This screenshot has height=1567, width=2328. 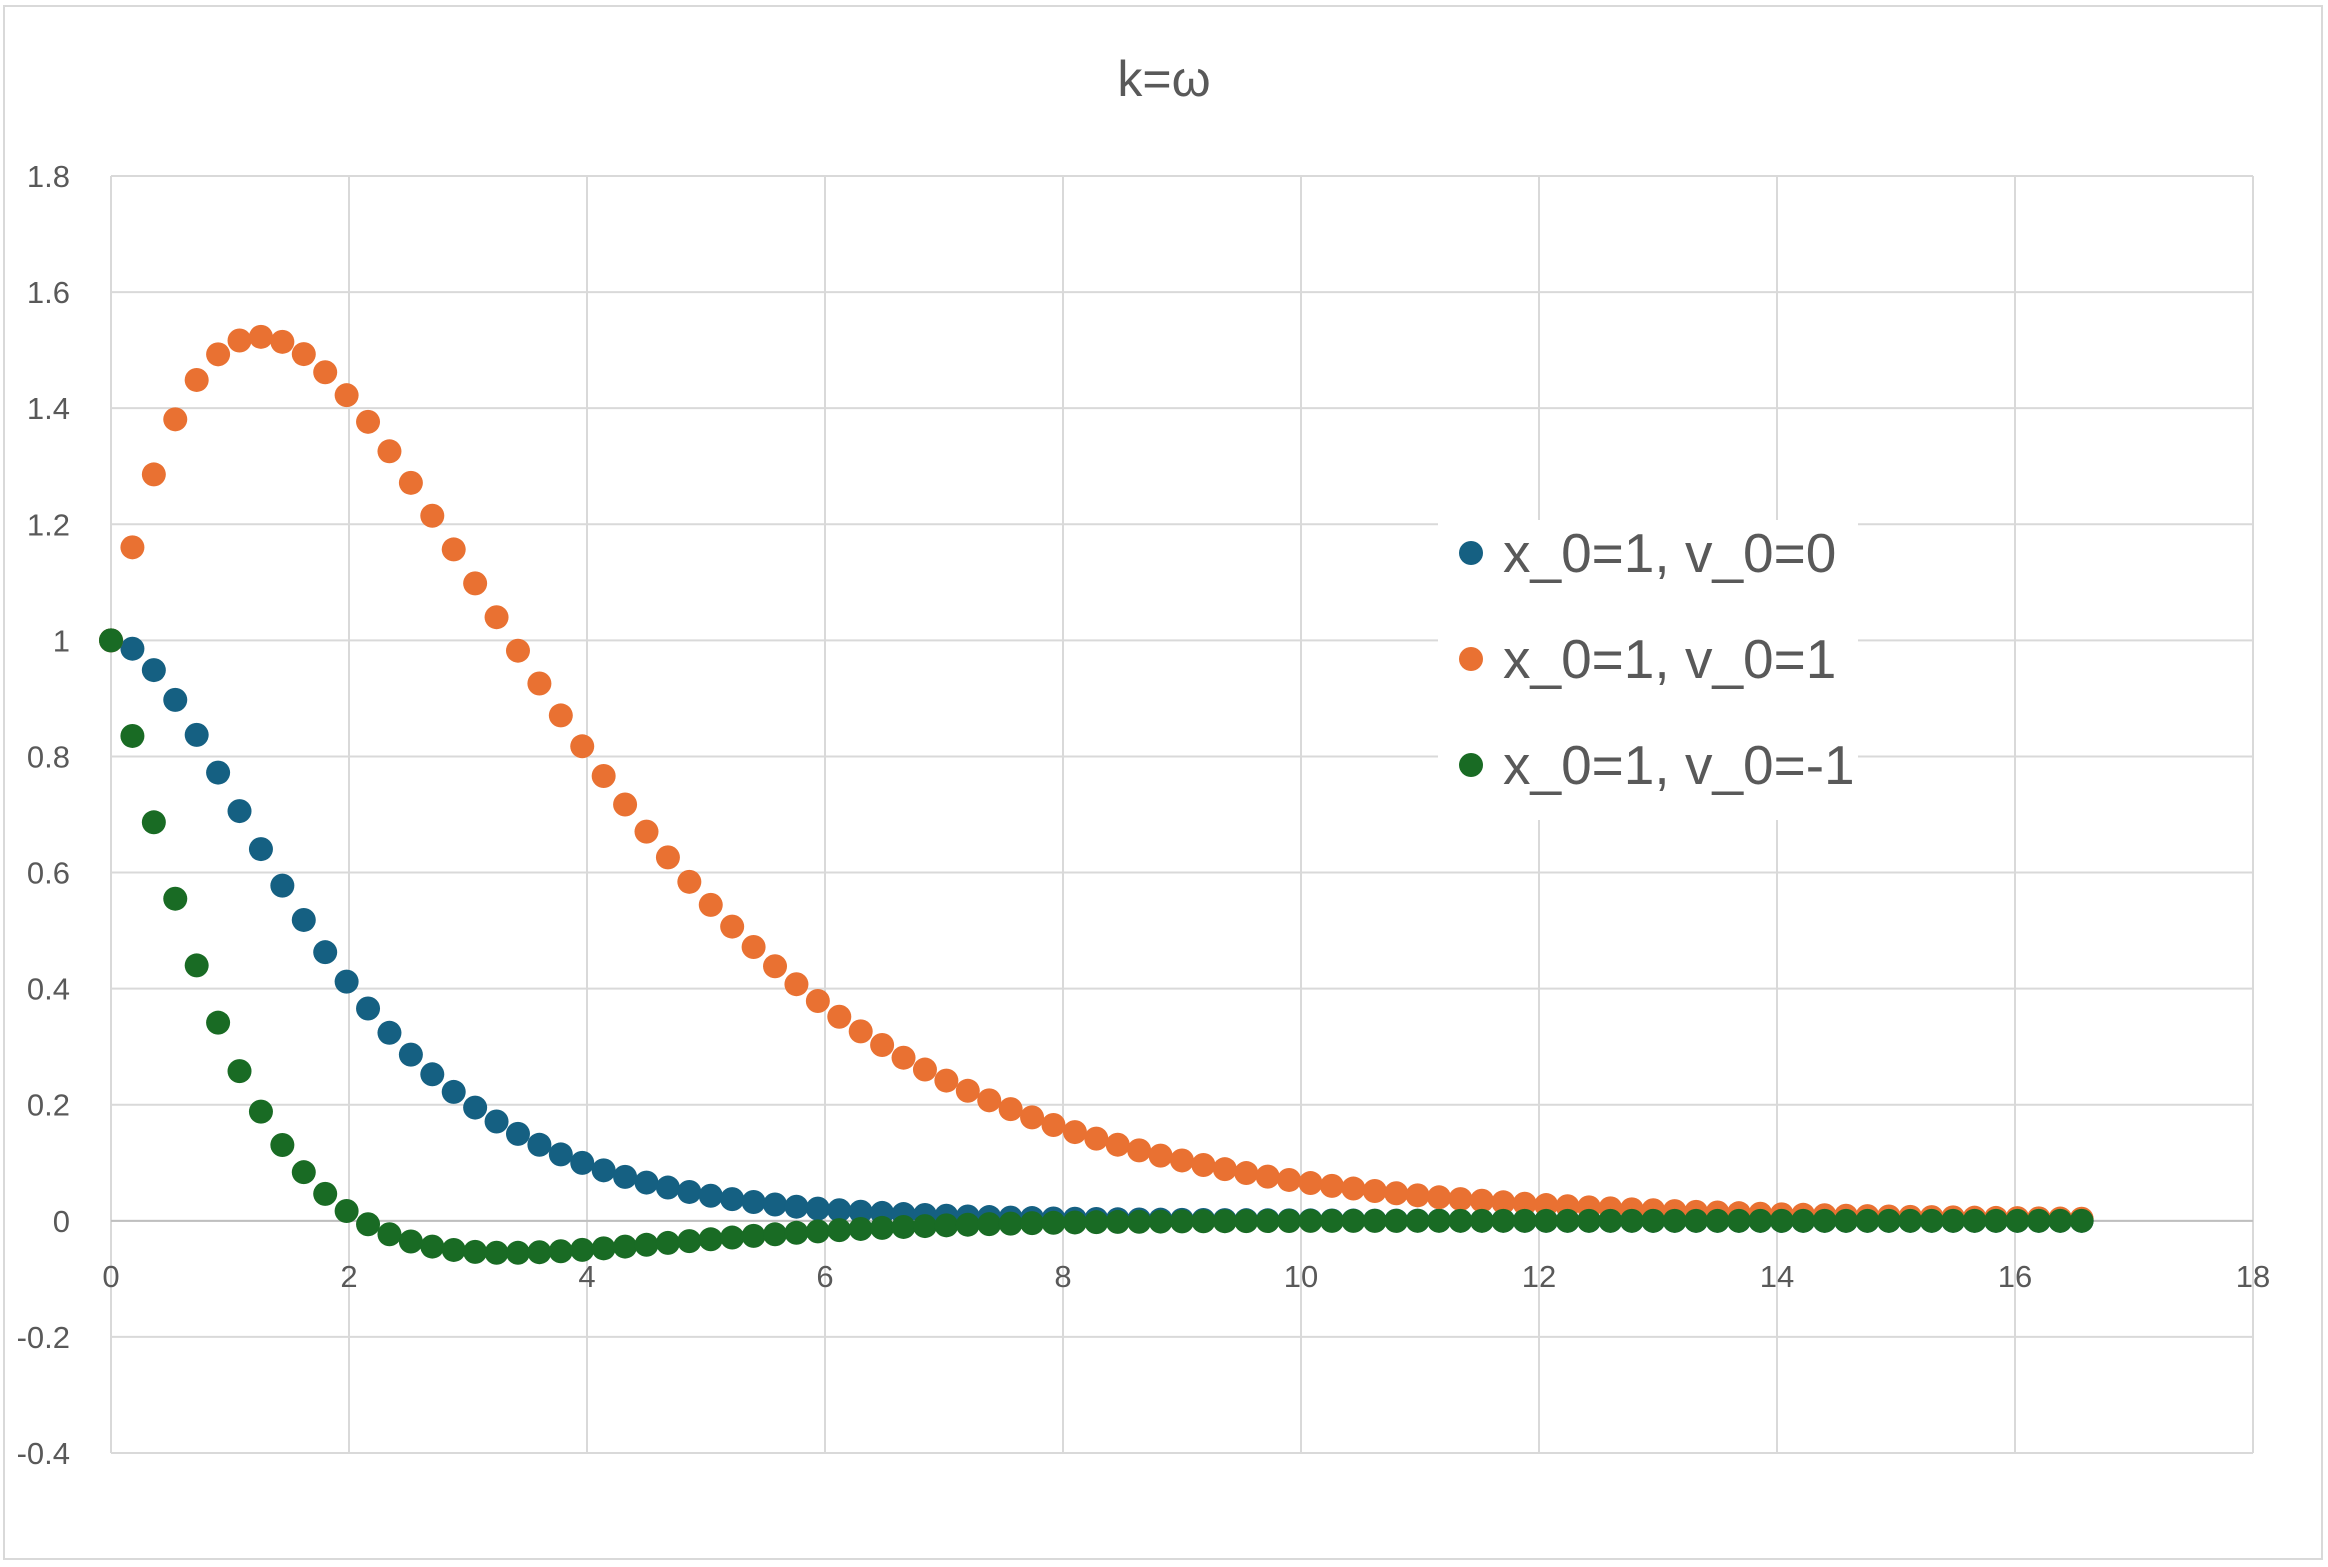 I want to click on y-tick-label: 1.4, so click(x=48, y=408).